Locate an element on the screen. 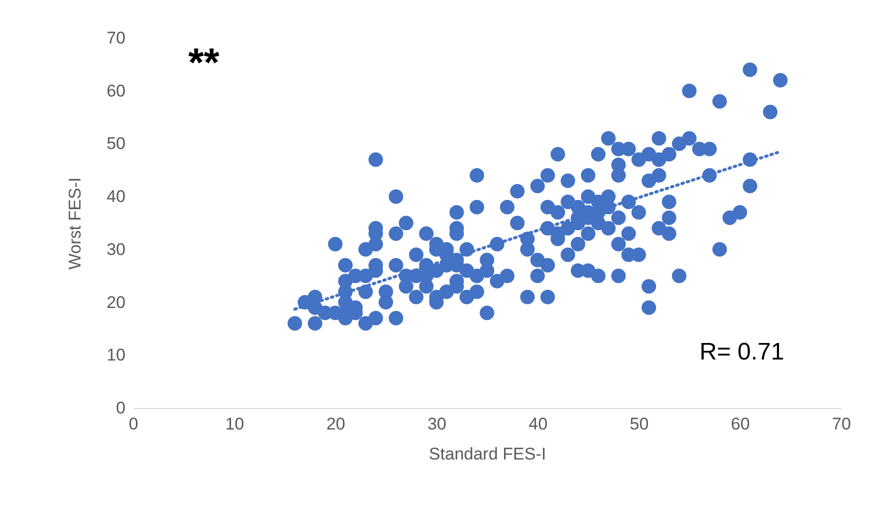  x-tick-label: 40 is located at coordinates (538, 424).